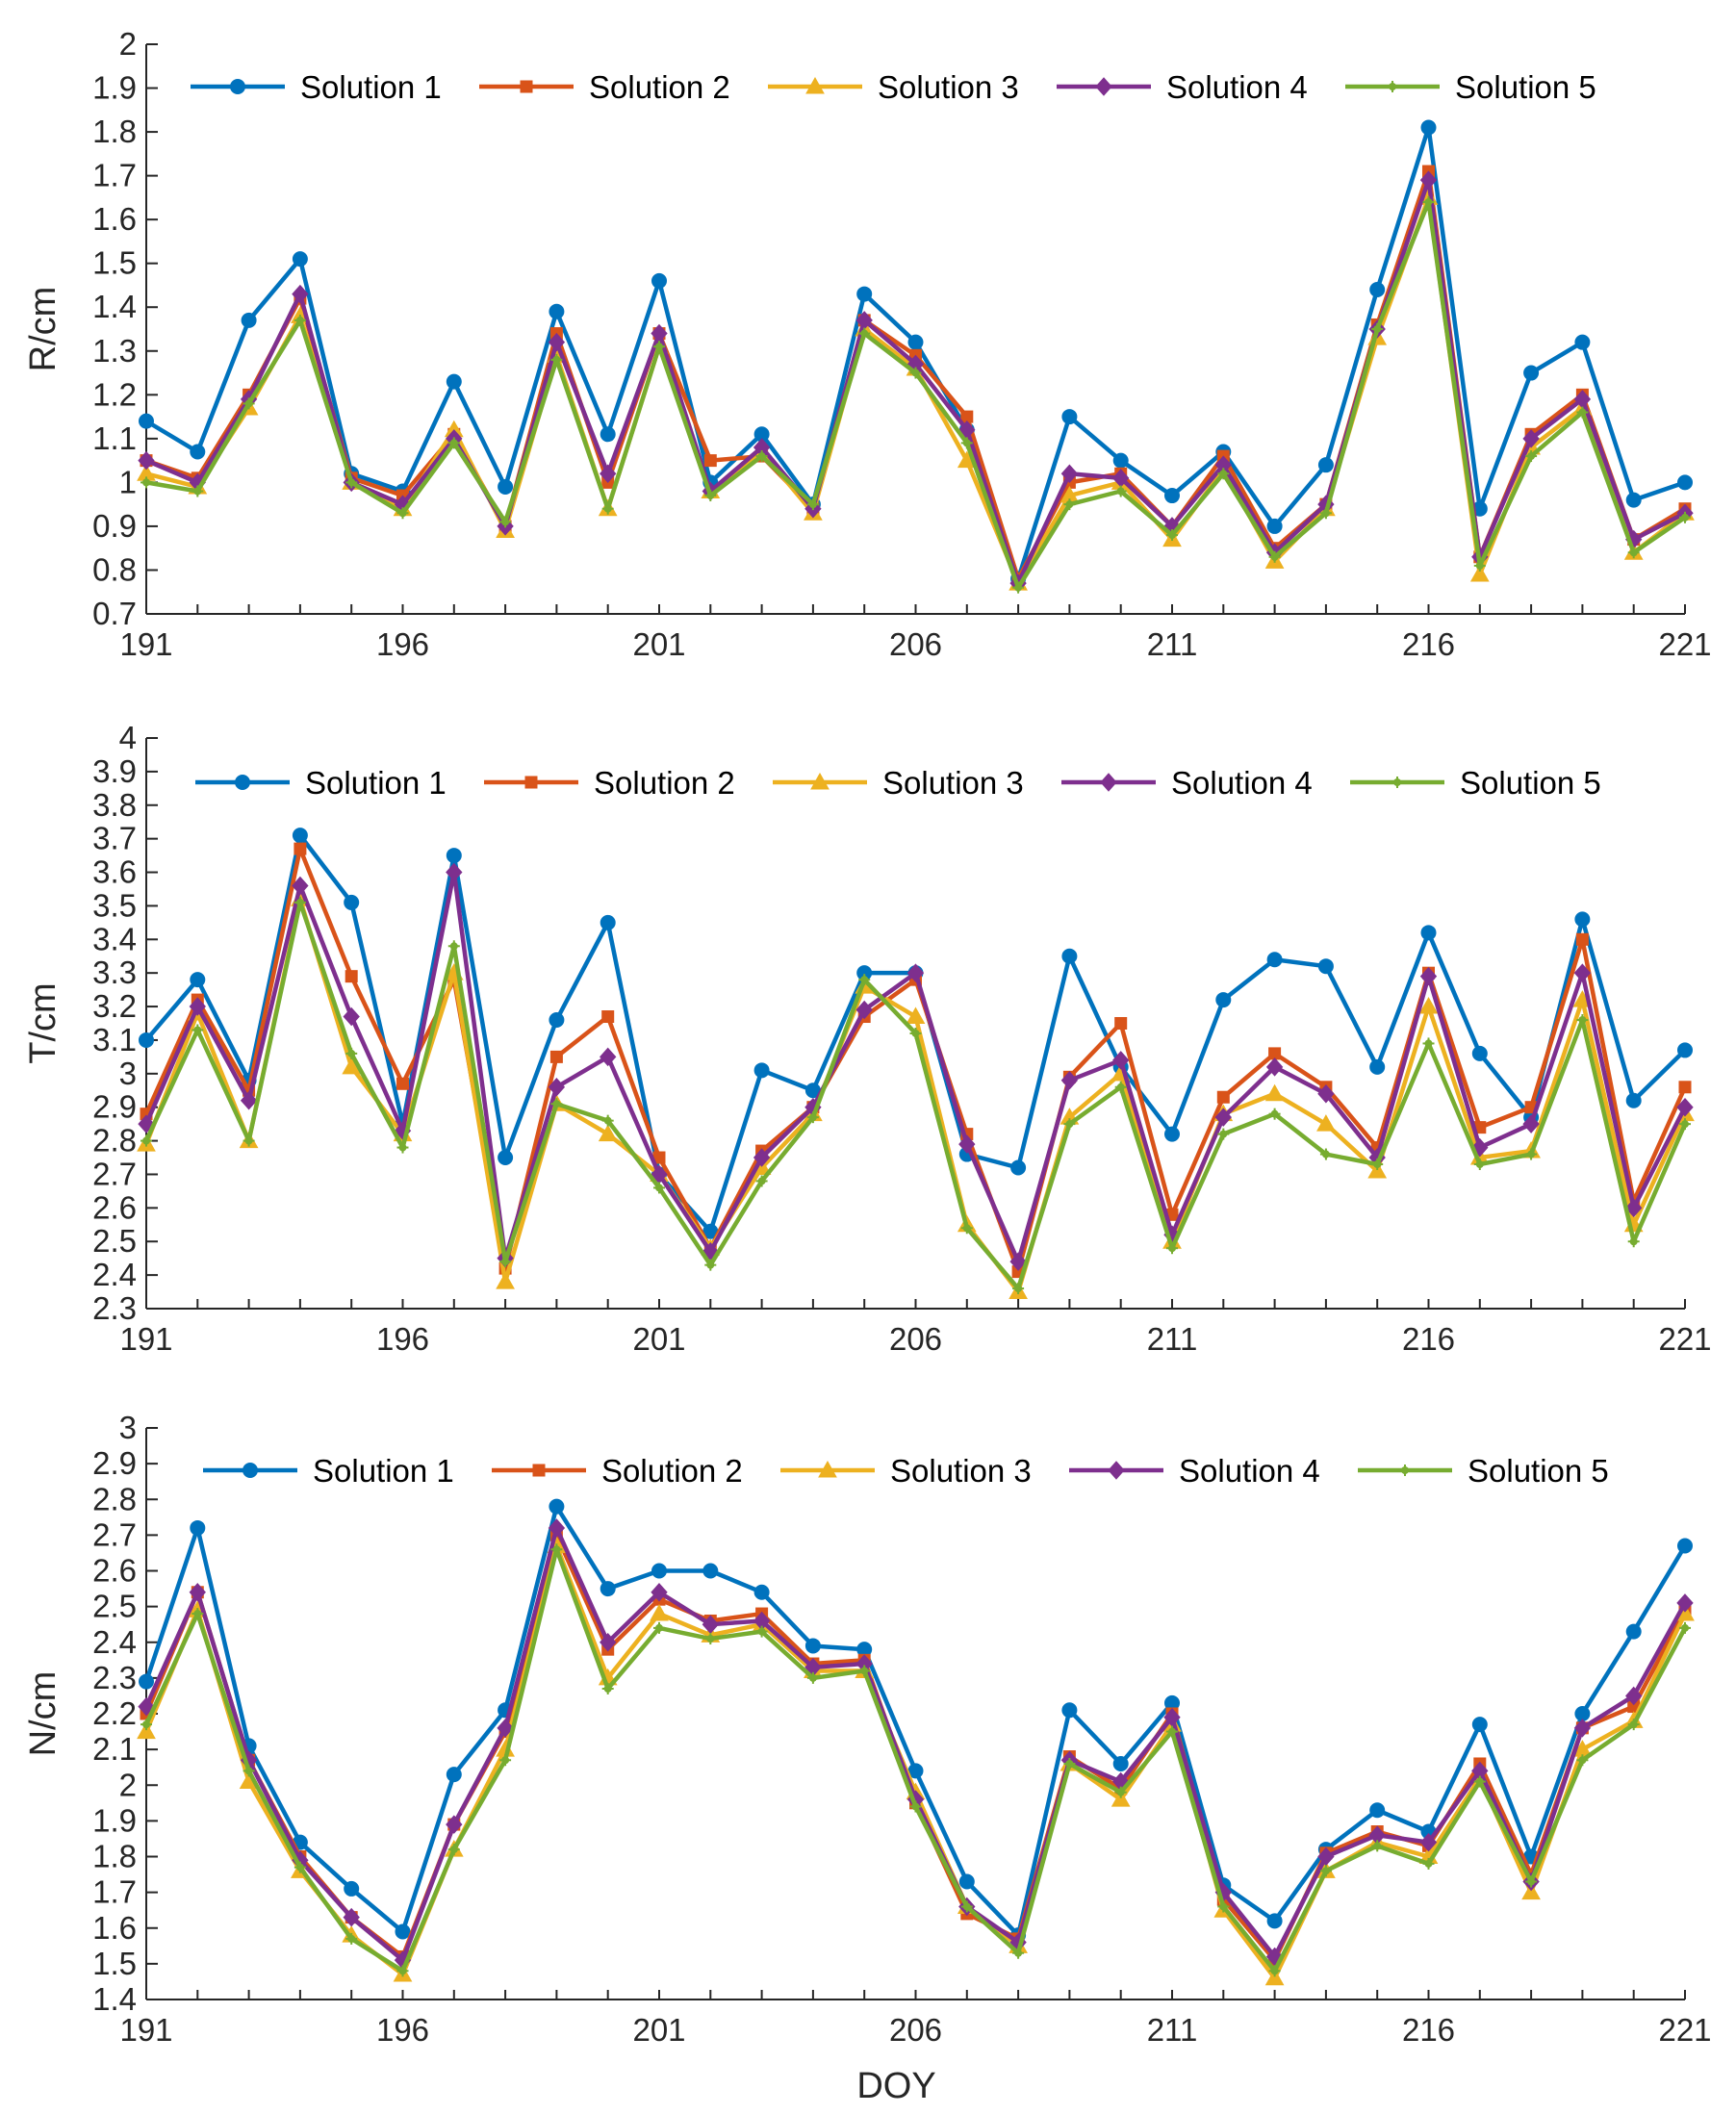  I want to click on x-tick-label: 206, so click(915, 644).